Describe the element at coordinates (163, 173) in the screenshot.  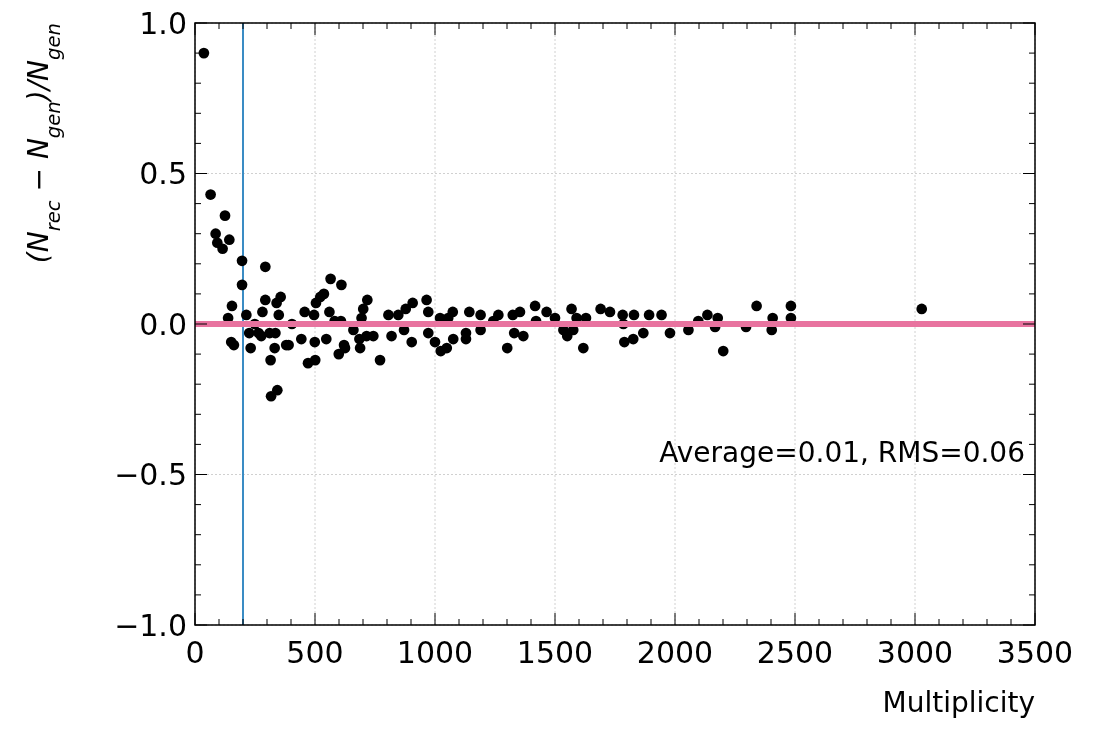
I see `y-tick-label: 0.5` at that location.